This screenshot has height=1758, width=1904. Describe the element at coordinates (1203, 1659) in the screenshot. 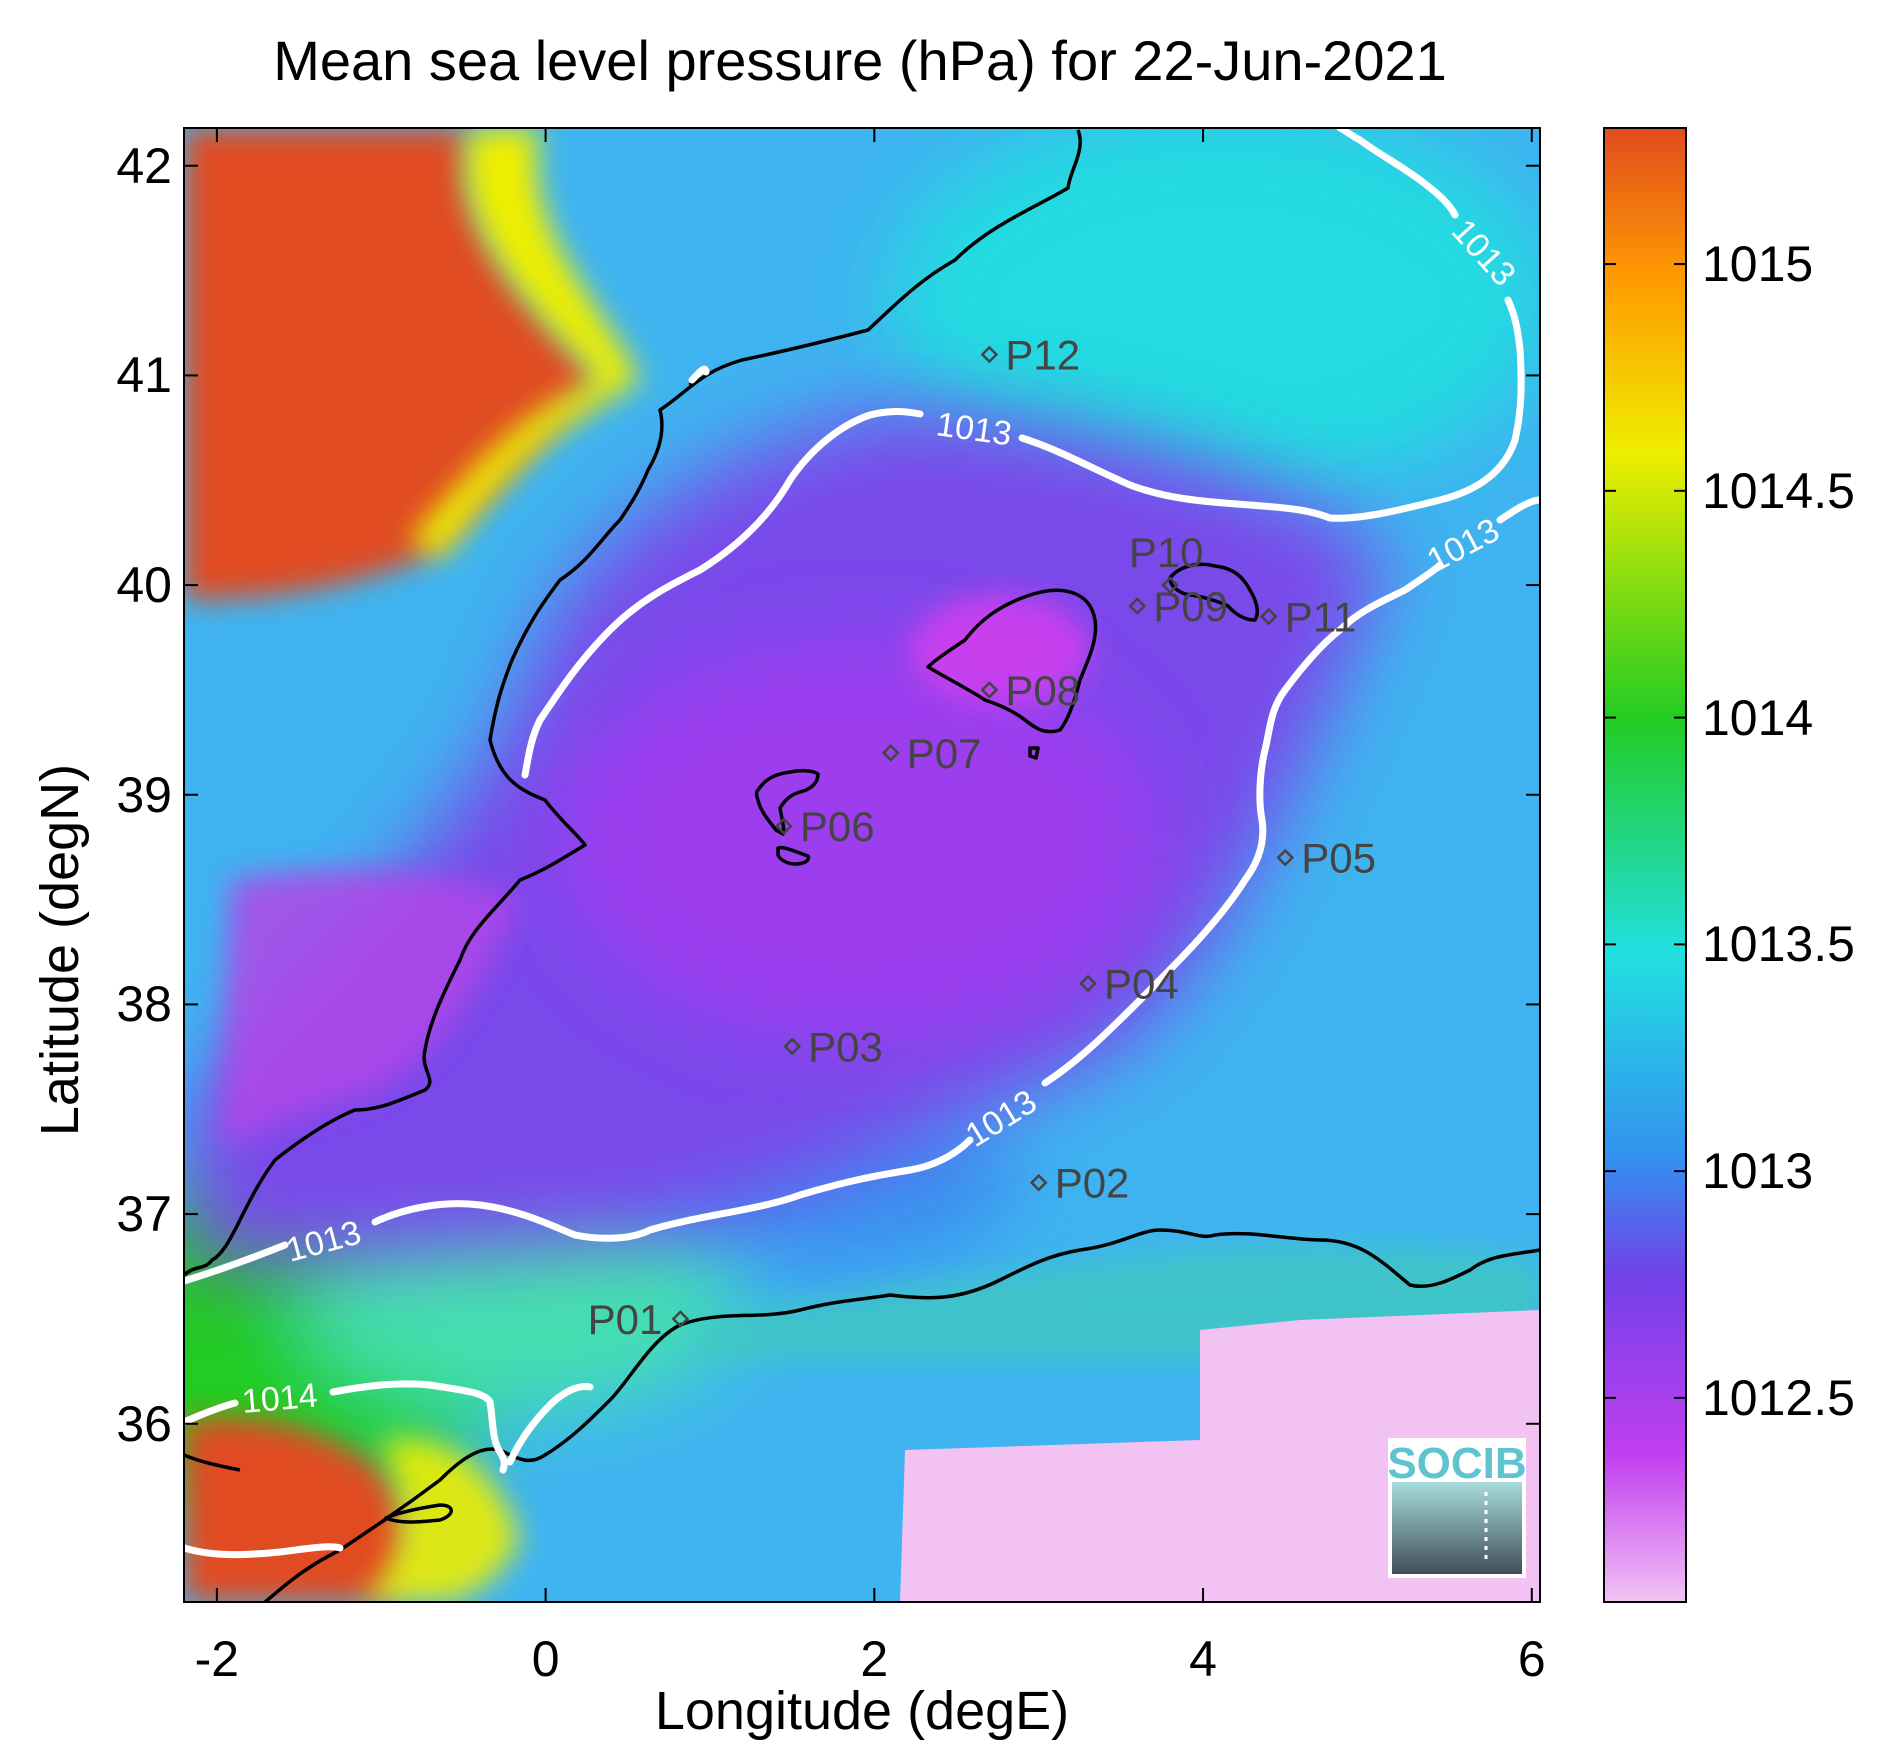

I see `x-tick-label: 4` at that location.